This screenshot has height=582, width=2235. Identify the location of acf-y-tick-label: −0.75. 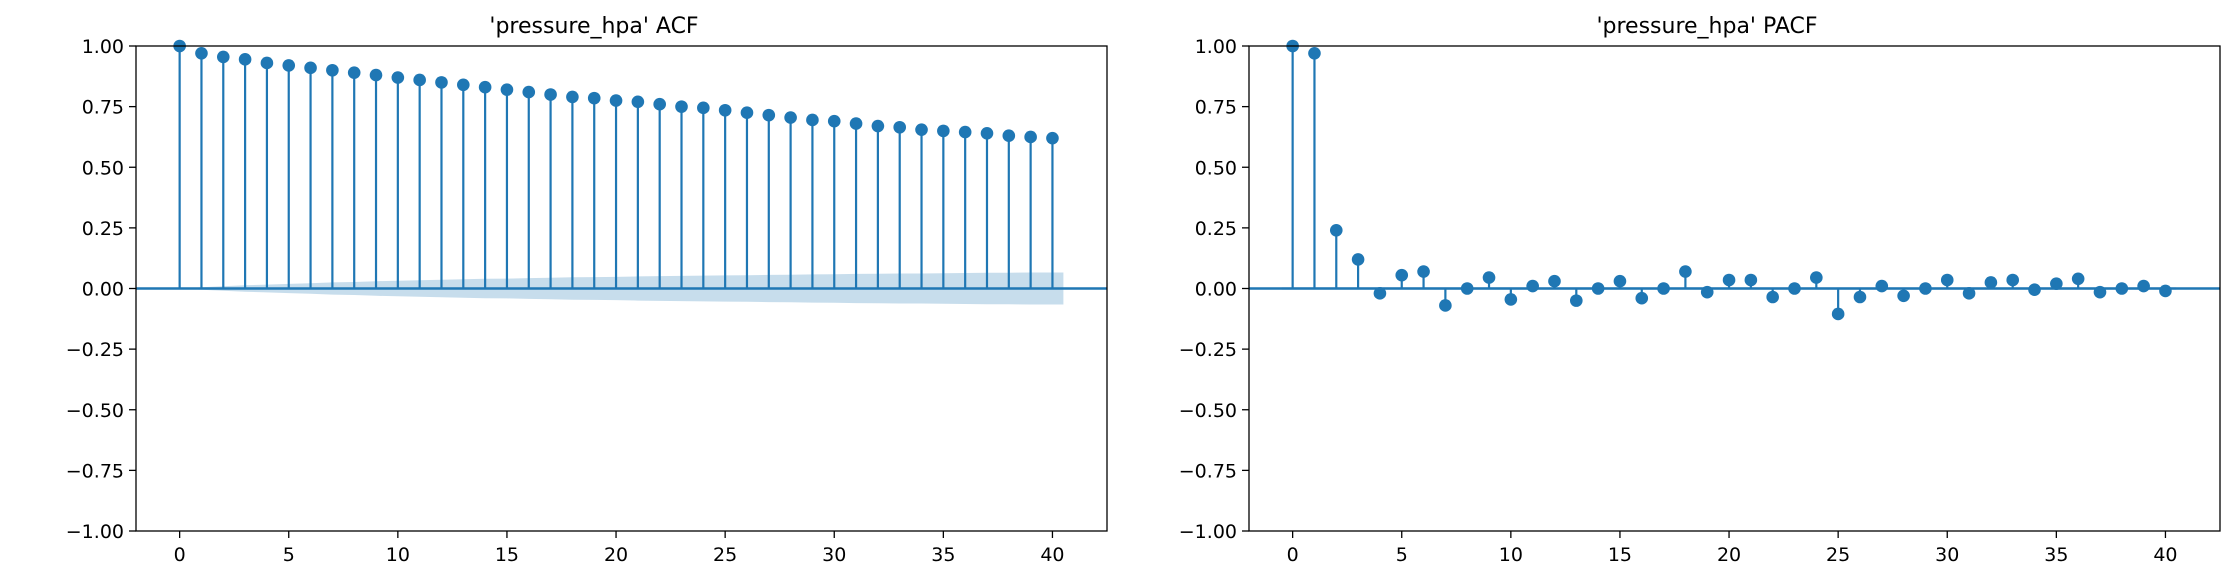
(95, 471).